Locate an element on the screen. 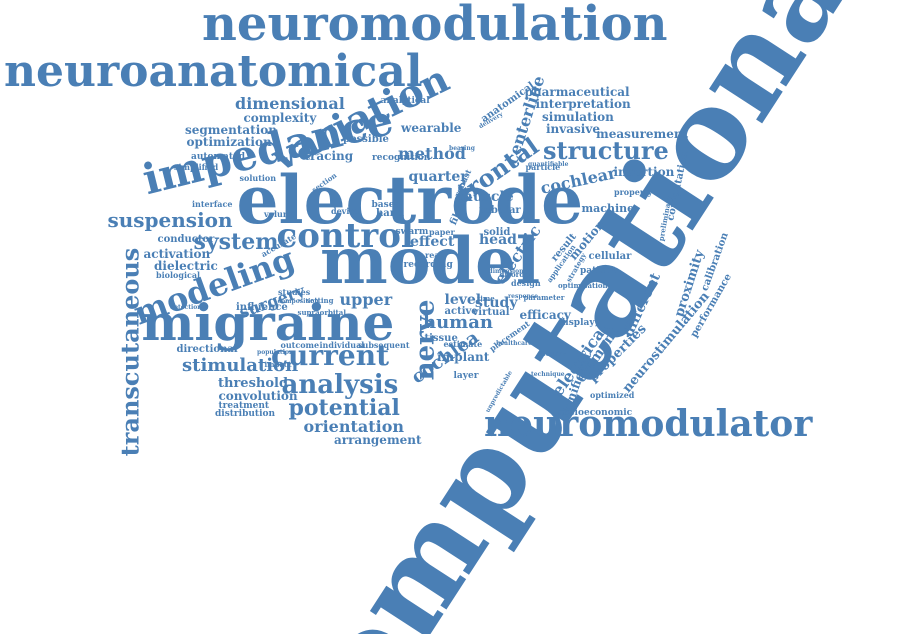 This screenshot has height=634, width=900. word: migraine is located at coordinates (268, 322).